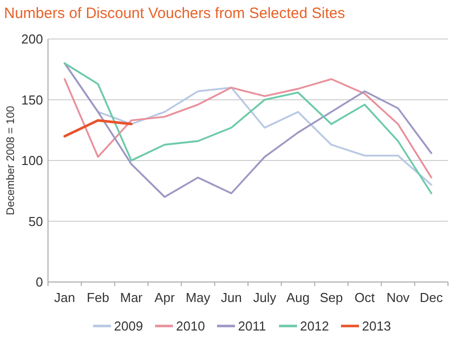 This screenshot has width=456, height=340. I want to click on x-tick-label: Jun, so click(231, 297).